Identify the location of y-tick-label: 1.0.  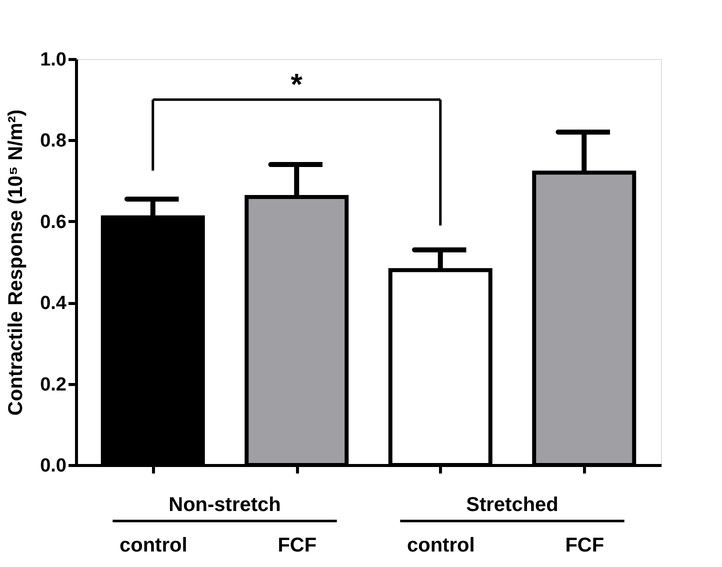
(53, 60).